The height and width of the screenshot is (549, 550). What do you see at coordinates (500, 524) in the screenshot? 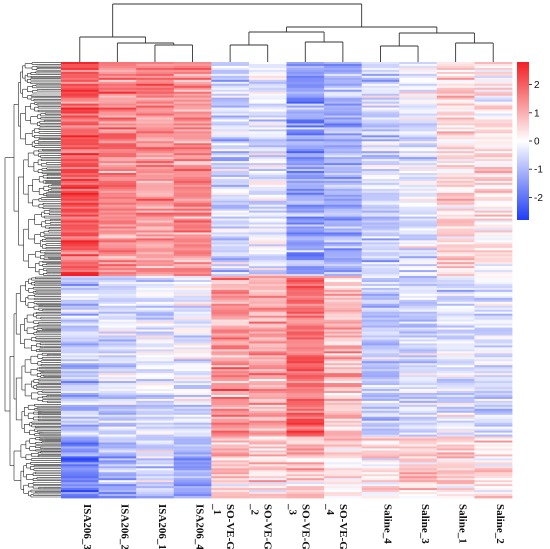
I see `column-label-saline-2: Saline_2` at bounding box center [500, 524].